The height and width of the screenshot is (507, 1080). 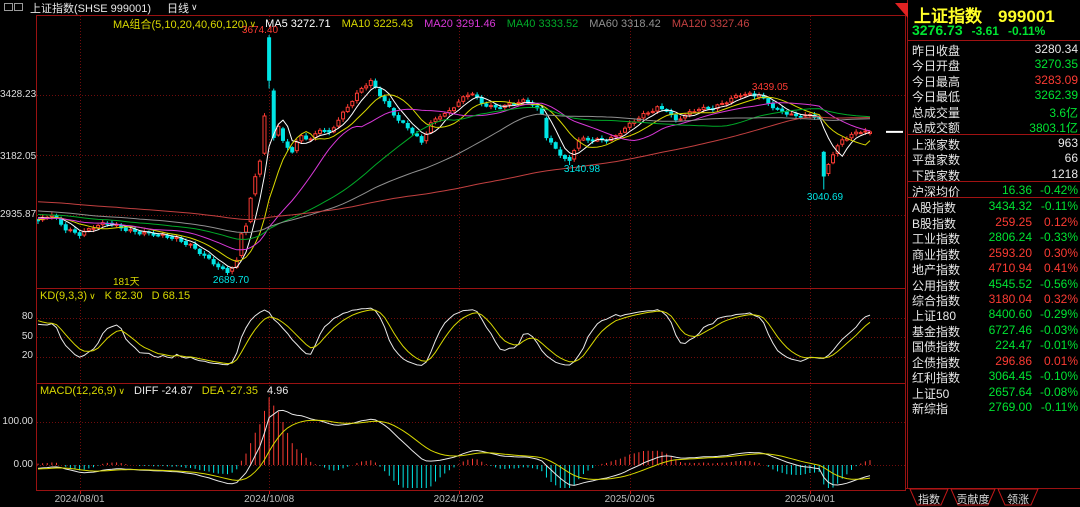 I want to click on row-label: 工业指数, so click(x=936, y=239).